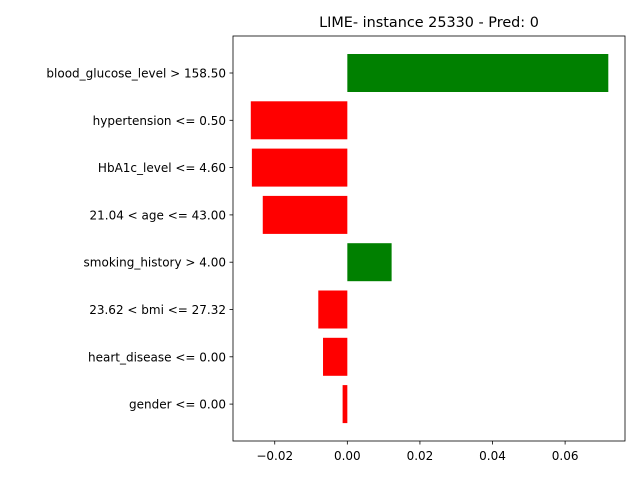 The height and width of the screenshot is (484, 640). What do you see at coordinates (159, 121) in the screenshot?
I see `y-tick-label: hypertension <= 0.50` at bounding box center [159, 121].